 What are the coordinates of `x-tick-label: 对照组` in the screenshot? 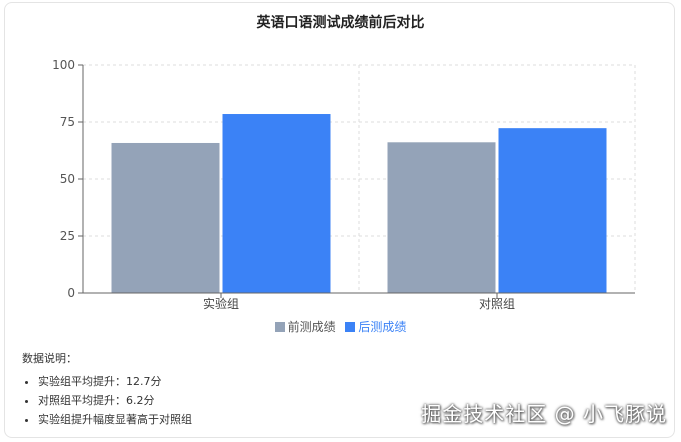 It's located at (497, 304).